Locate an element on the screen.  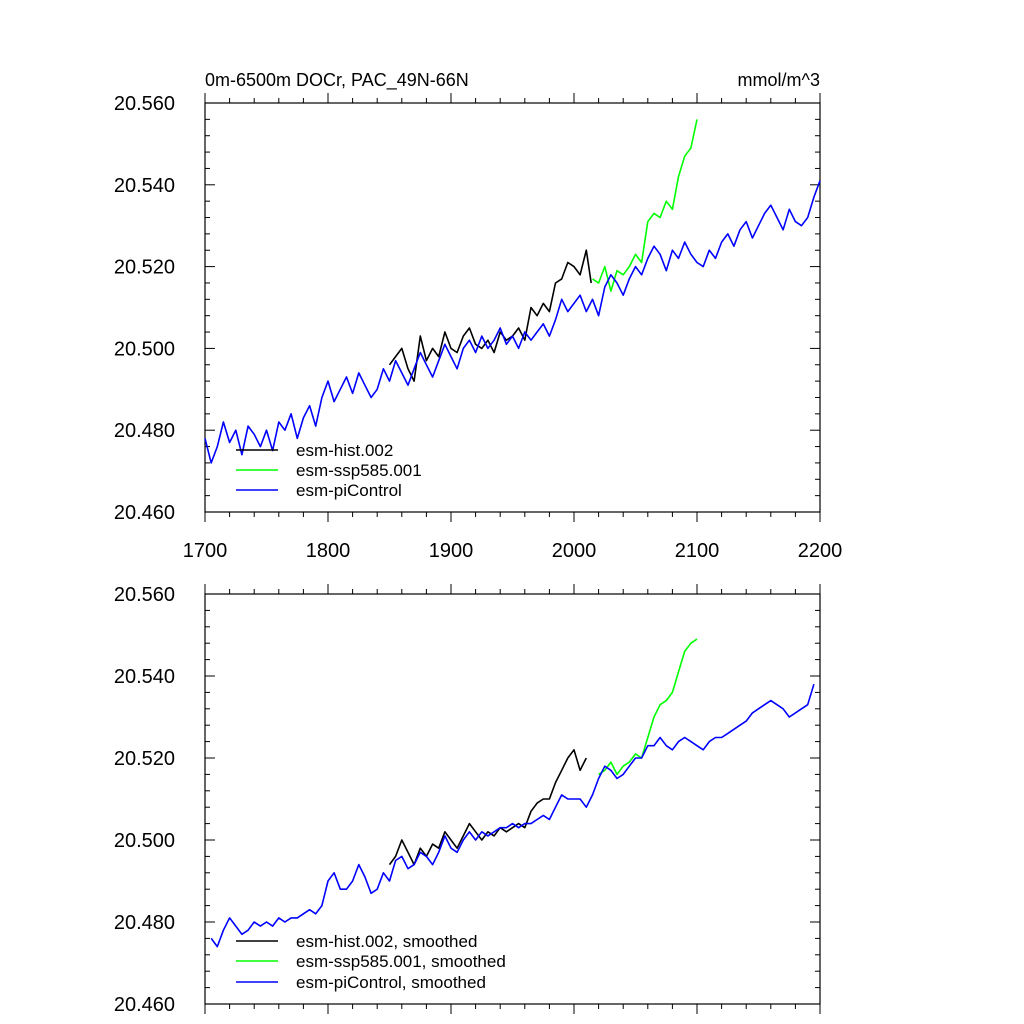
legend-label: esm-ssp585.001 is located at coordinates (359, 470).